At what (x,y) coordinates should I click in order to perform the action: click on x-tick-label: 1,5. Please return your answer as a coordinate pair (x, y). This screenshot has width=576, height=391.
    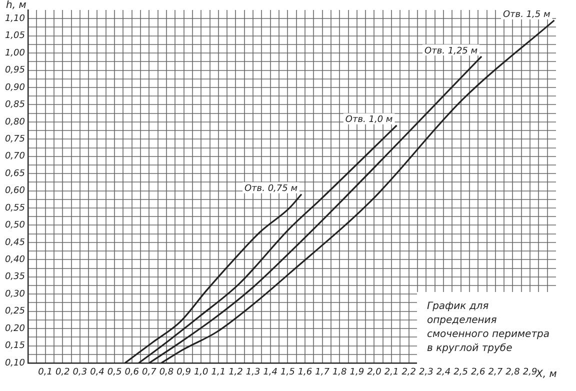
    Looking at the image, I should click on (288, 373).